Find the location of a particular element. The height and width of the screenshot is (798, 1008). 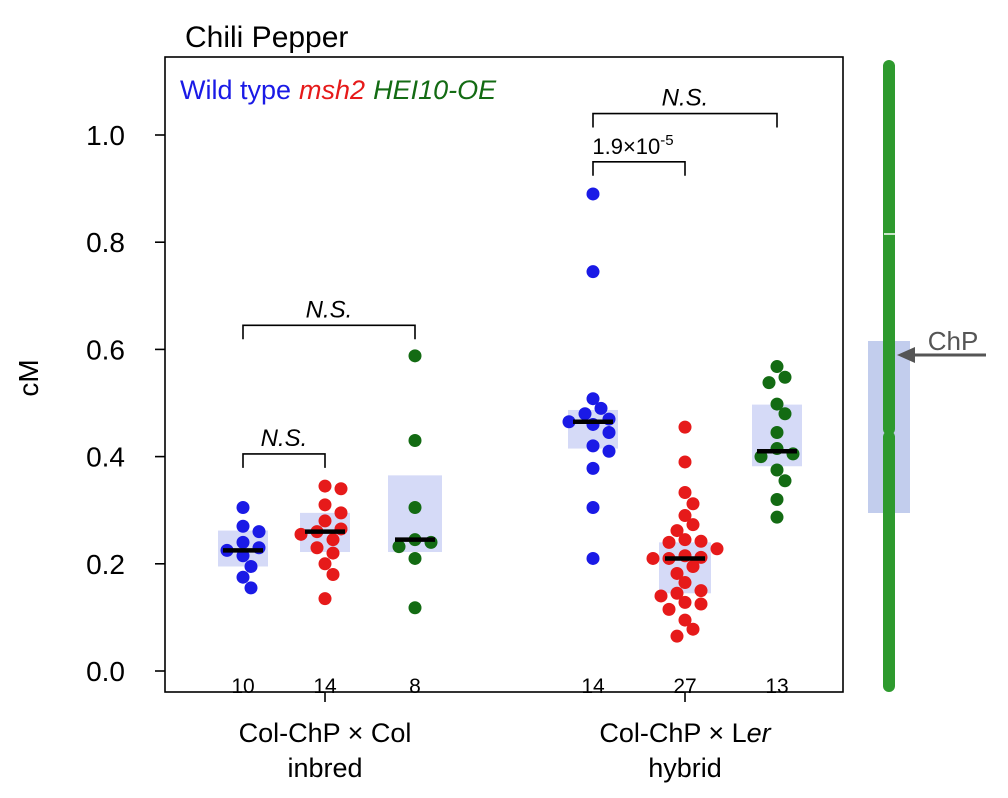

legend-item: HEI10-OE is located at coordinates (435, 90).